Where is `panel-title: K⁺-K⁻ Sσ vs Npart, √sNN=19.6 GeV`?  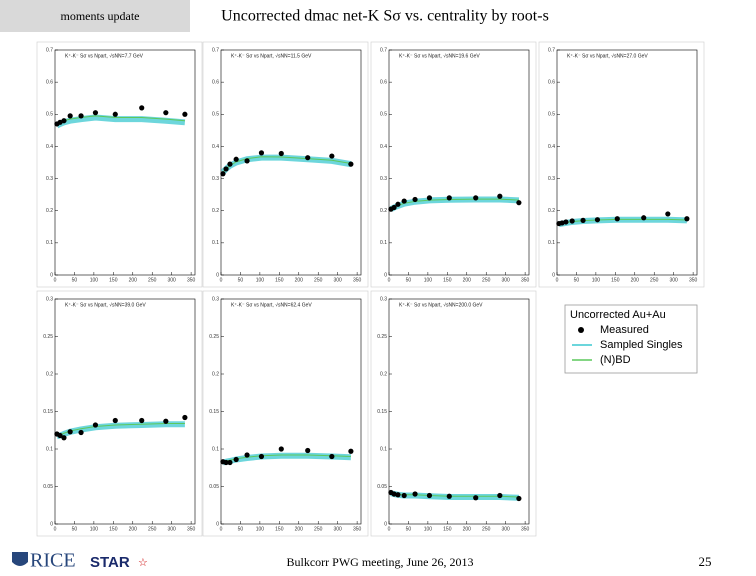 panel-title: K⁺-K⁻ Sσ vs Npart, √sNN=19.6 GeV is located at coordinates (439, 55).